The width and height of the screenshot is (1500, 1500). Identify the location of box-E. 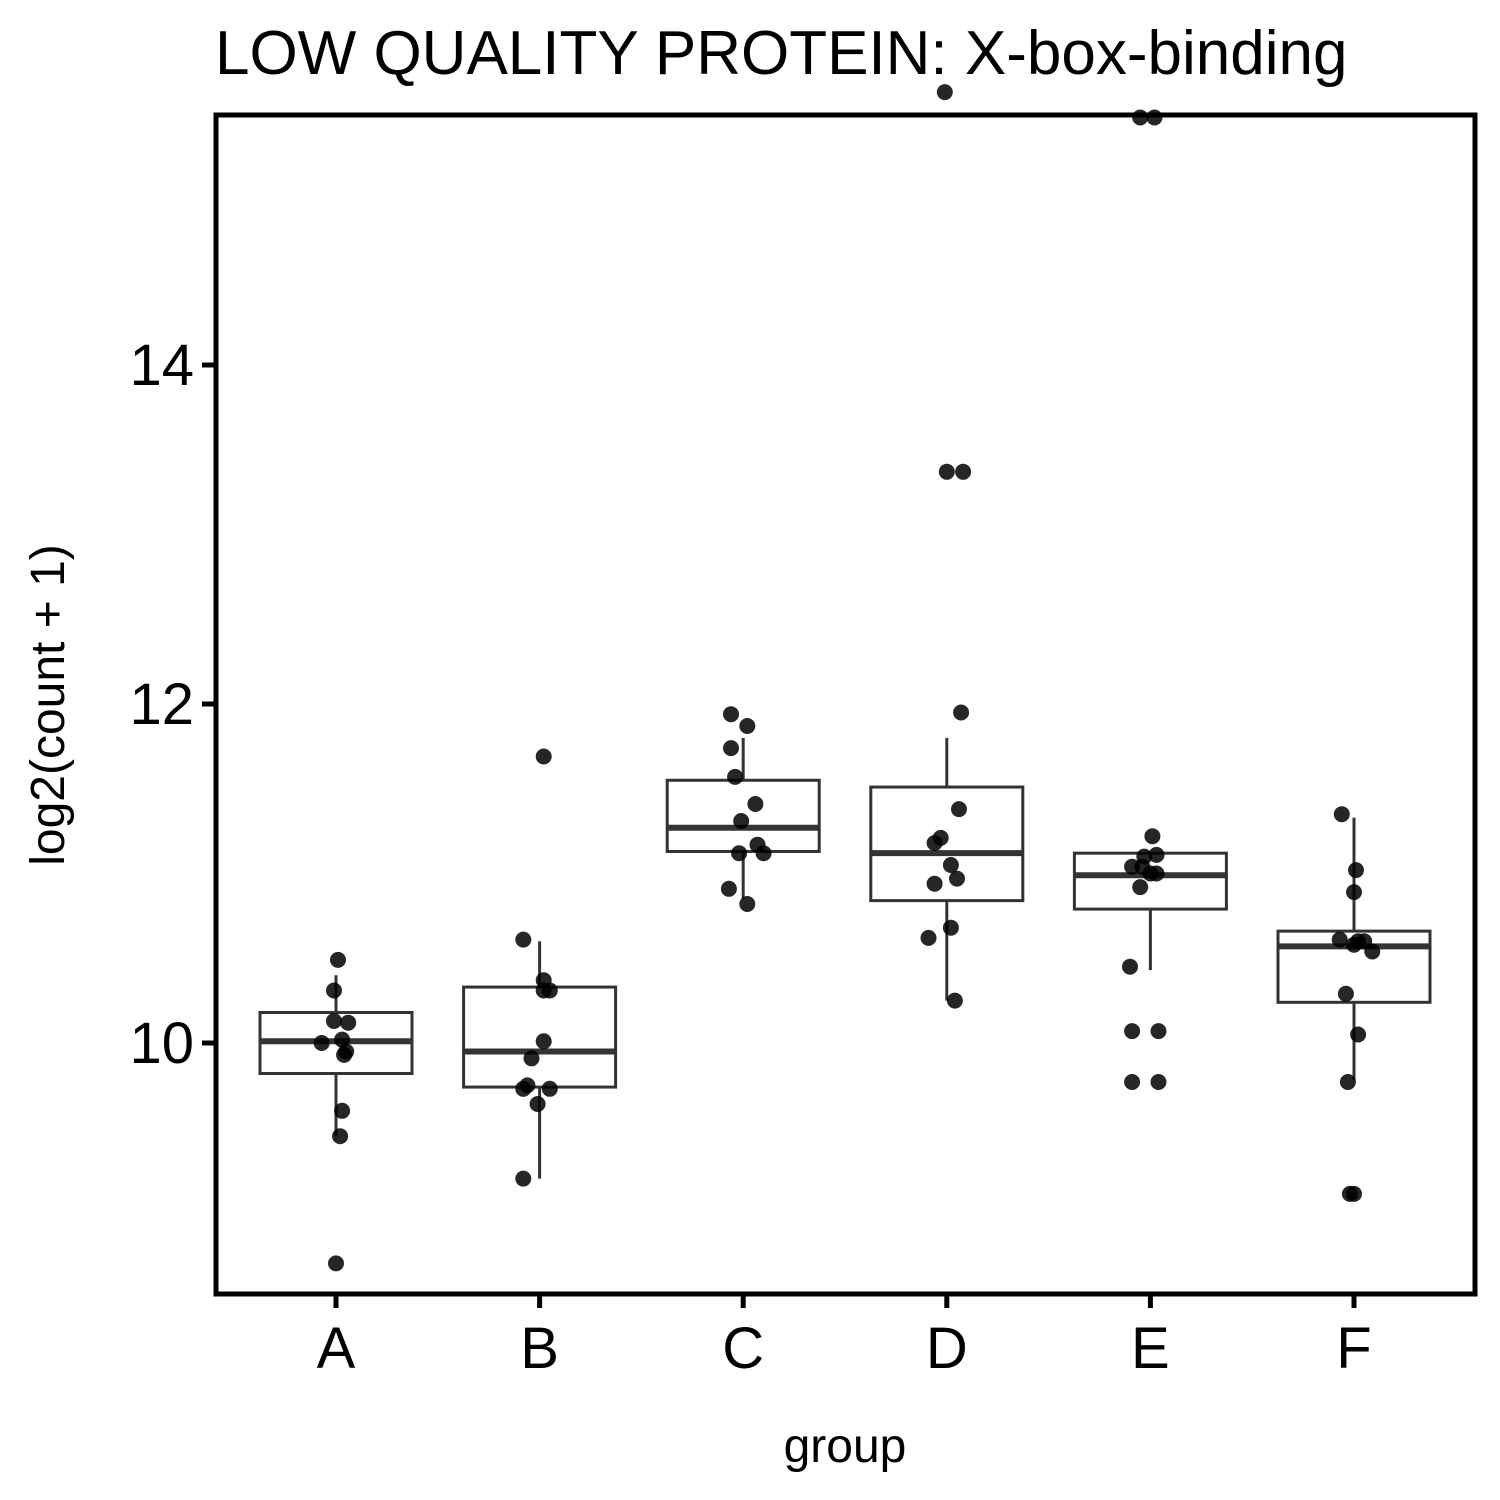
(1150, 911).